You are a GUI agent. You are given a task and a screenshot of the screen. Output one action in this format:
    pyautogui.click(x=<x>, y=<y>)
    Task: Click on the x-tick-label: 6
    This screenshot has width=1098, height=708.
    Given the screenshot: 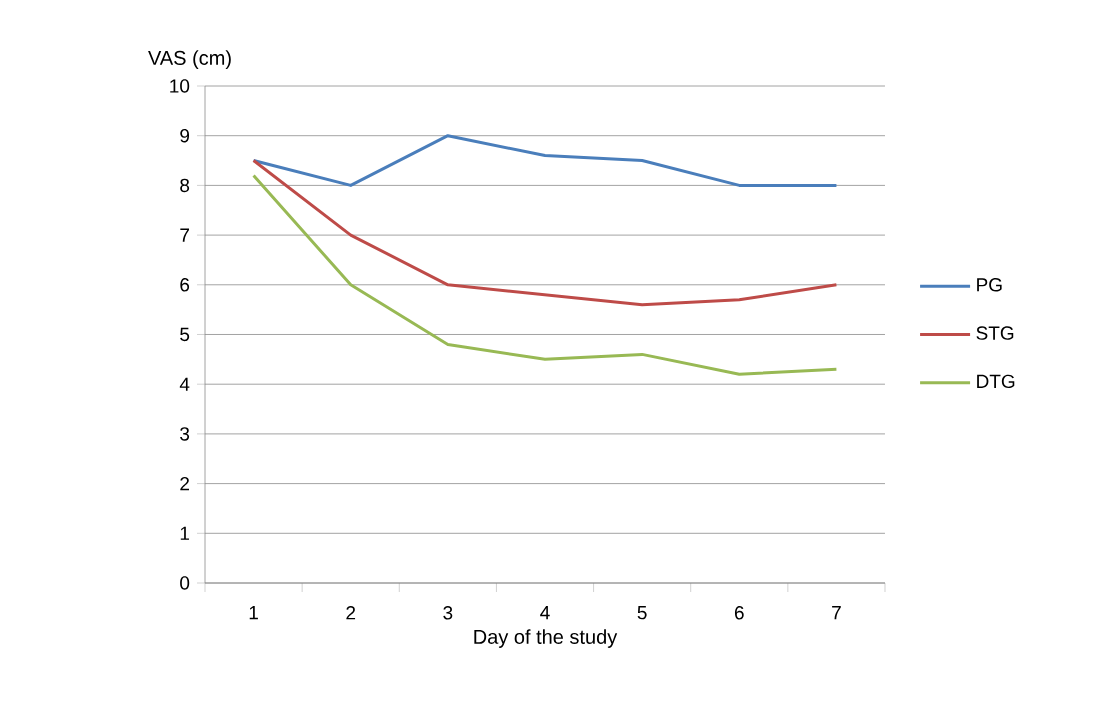 What is the action you would take?
    pyautogui.click(x=739, y=613)
    